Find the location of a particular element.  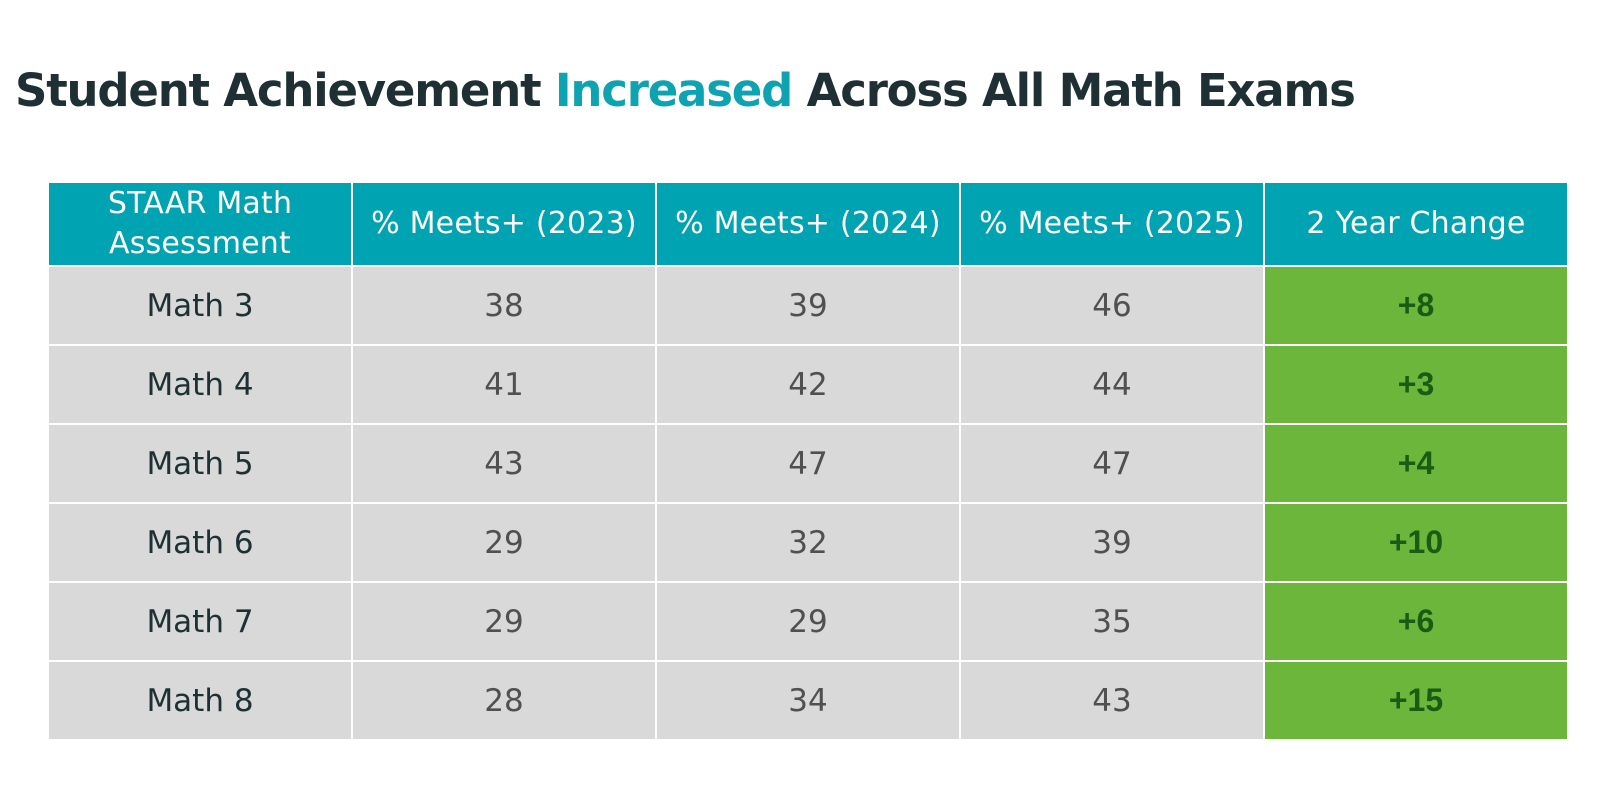

title-highlight: Increased is located at coordinates (673, 90).